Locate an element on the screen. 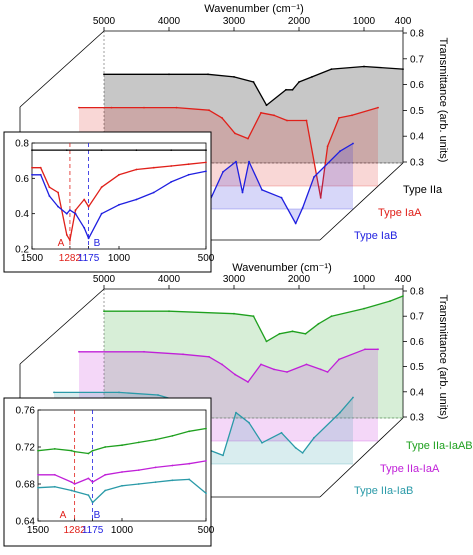  bottom-x-tick-label-0: 5000 is located at coordinates (104, 279).